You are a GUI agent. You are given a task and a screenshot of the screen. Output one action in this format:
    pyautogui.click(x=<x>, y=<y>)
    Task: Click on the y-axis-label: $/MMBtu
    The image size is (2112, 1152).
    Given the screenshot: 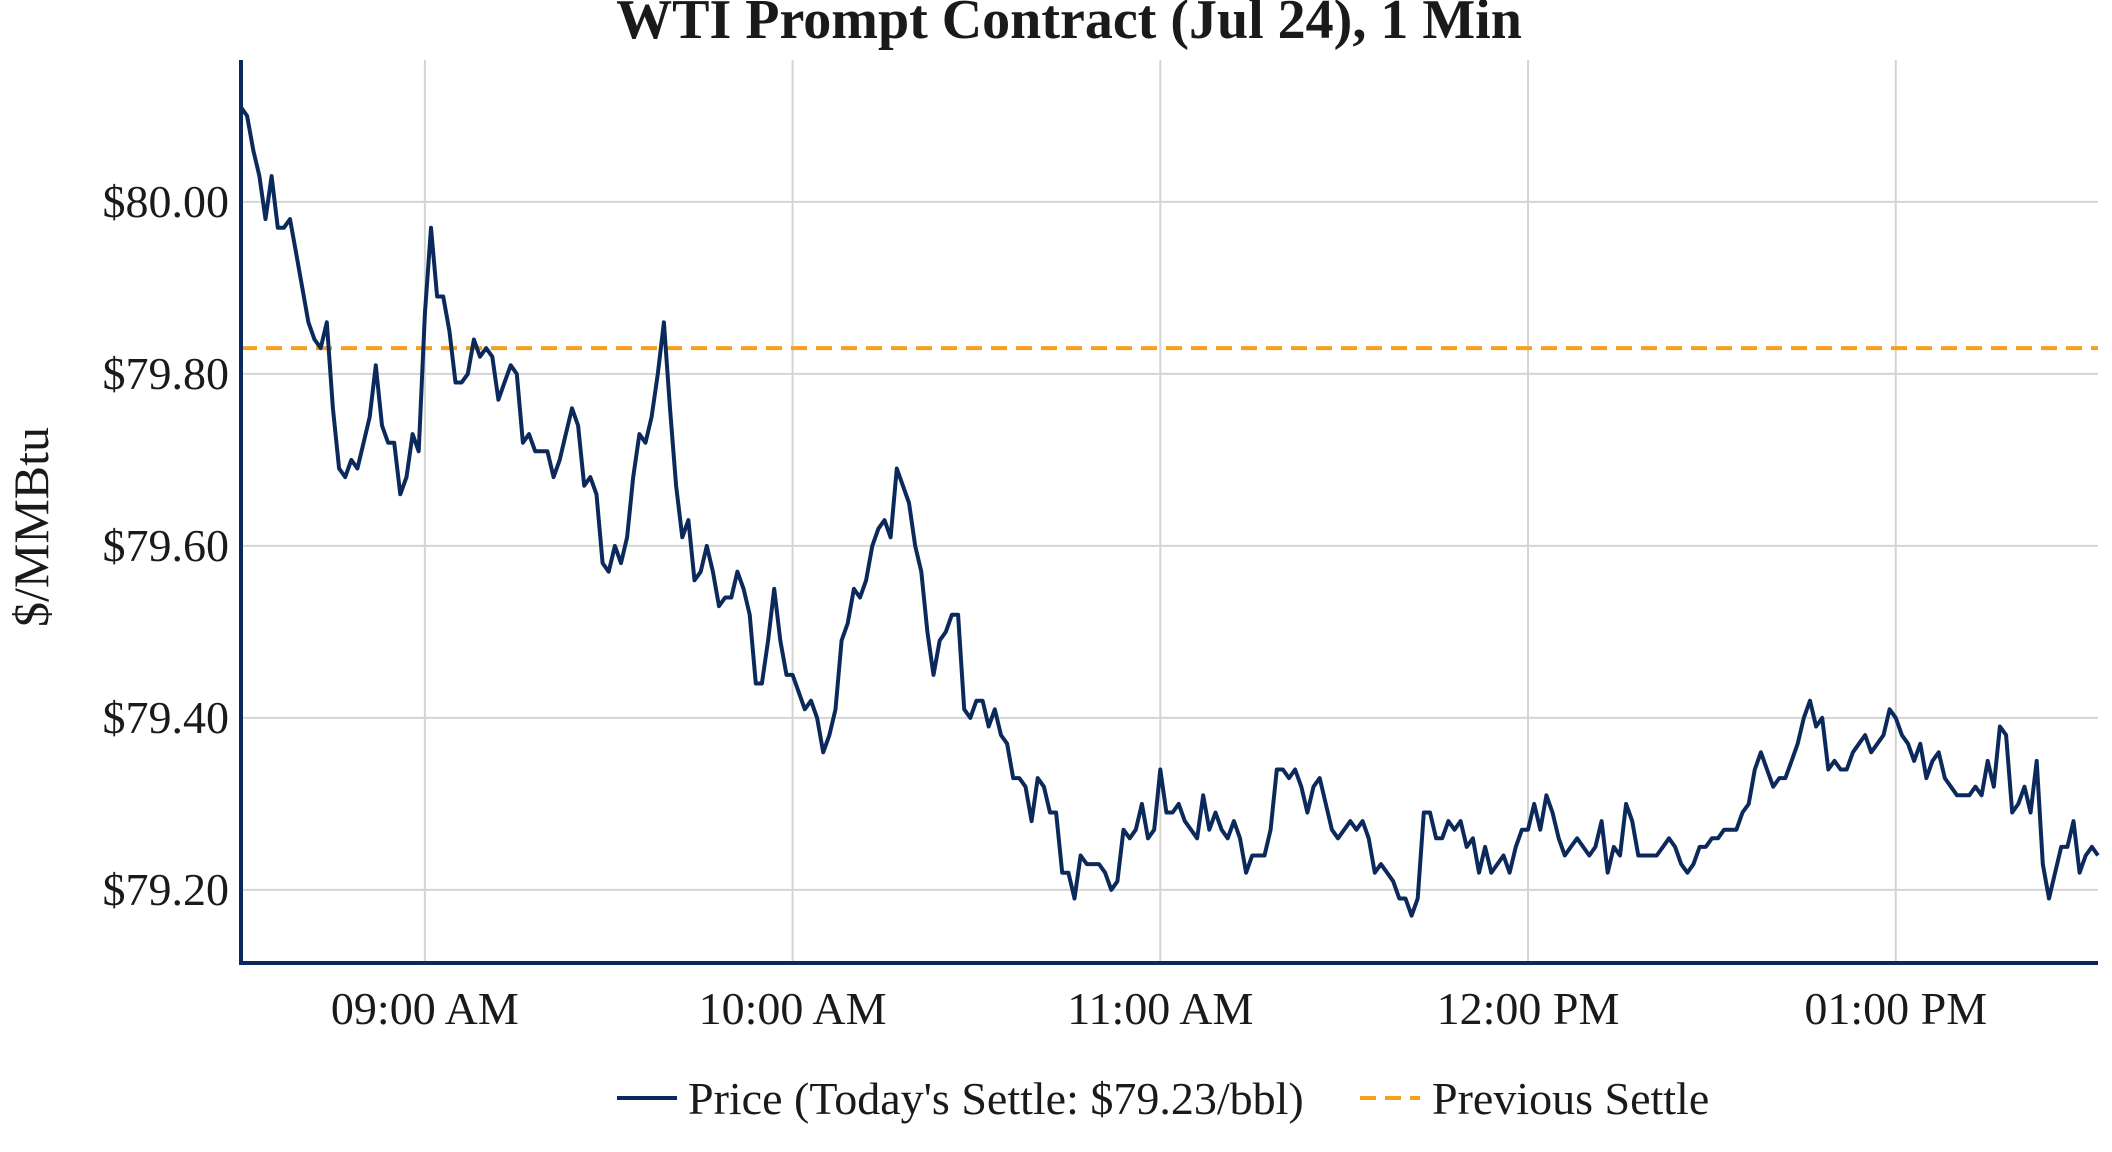 What is the action you would take?
    pyautogui.click(x=31, y=527)
    